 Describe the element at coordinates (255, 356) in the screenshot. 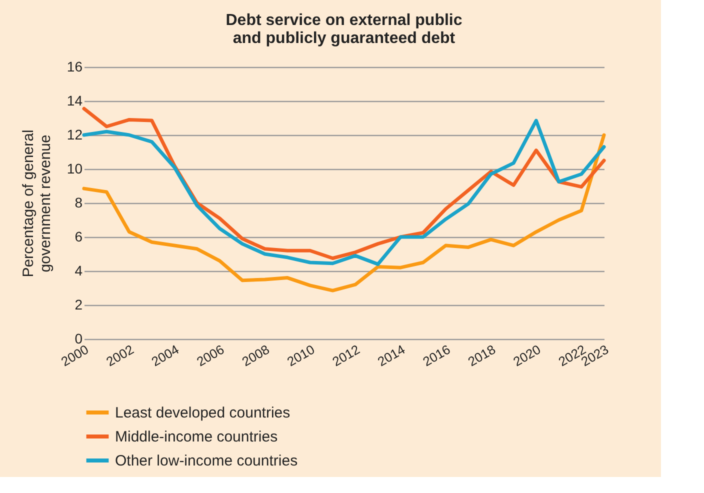

I see `x-tick-label: 2008` at that location.